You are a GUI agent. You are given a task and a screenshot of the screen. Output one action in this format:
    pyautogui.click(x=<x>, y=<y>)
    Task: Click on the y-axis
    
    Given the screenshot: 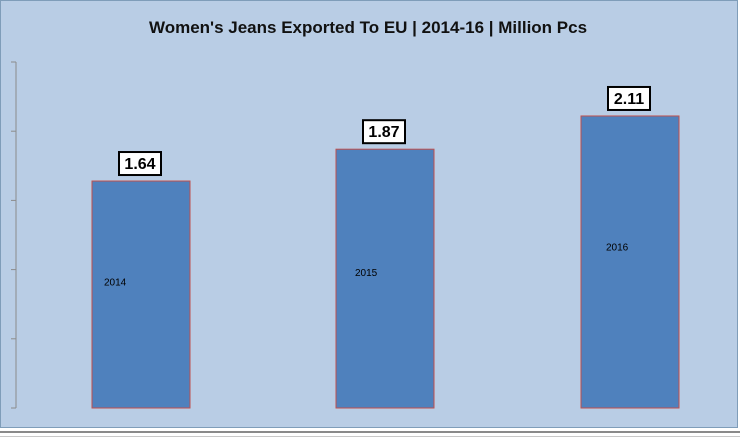 What is the action you would take?
    pyautogui.click(x=14, y=235)
    